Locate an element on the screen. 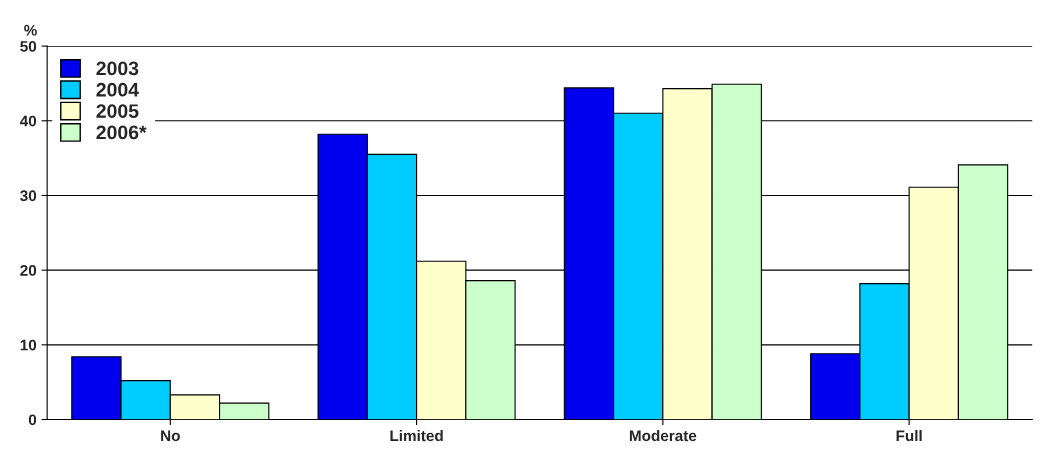  y-tick-label: 30 is located at coordinates (28, 196).